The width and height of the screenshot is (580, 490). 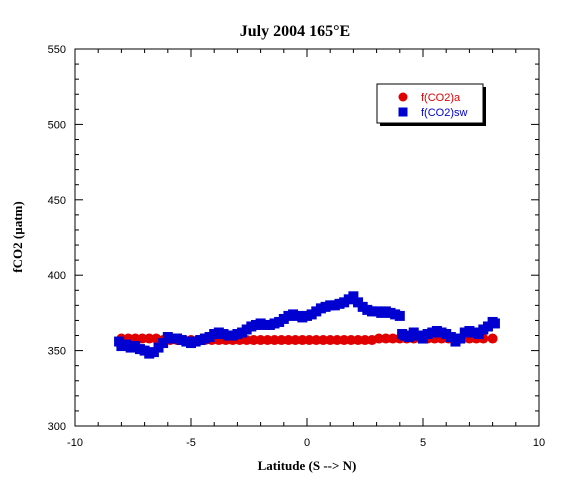 I want to click on legend-box, so click(x=430, y=103).